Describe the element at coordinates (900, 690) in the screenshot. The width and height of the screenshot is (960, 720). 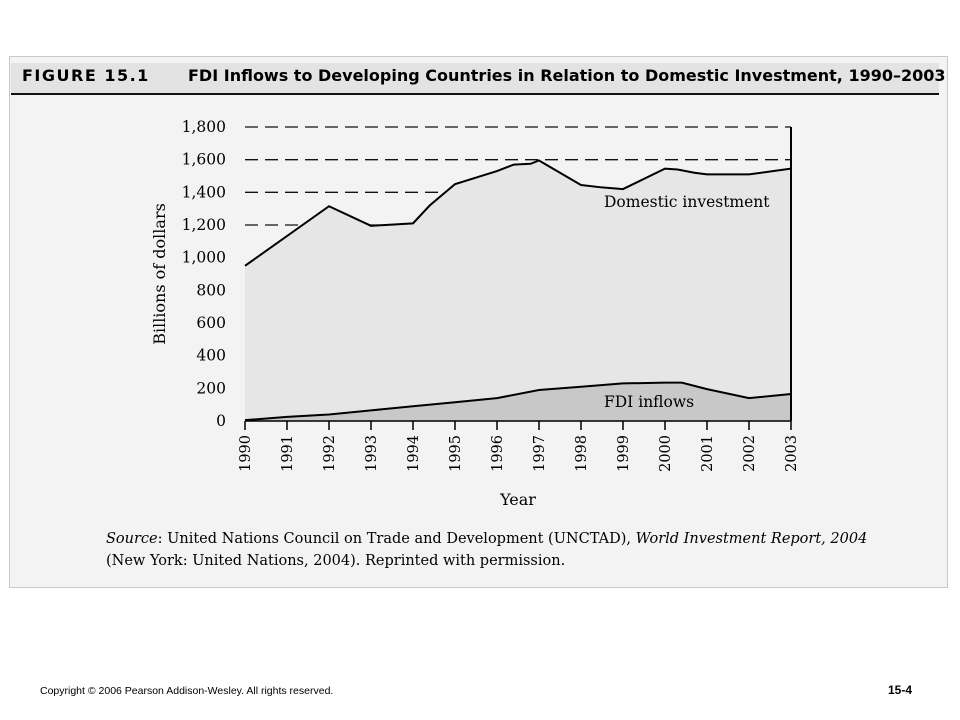
I see `slide-number: 15-4` at that location.